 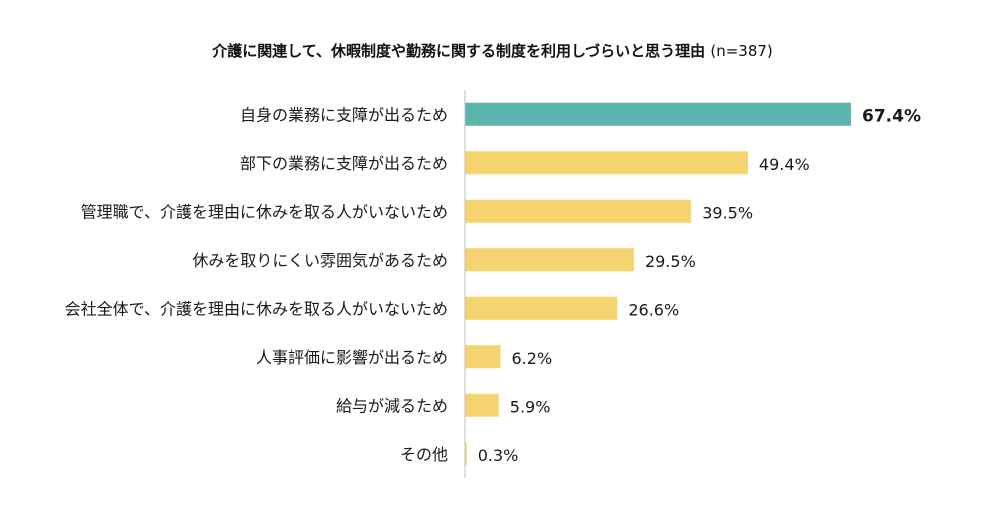 What do you see at coordinates (670, 261) in the screenshot?
I see `value-label-4: 29.5%` at bounding box center [670, 261].